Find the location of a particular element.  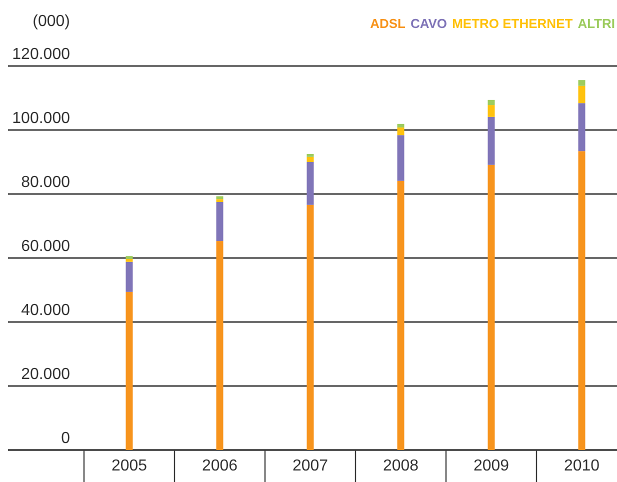

text: METRO ETHERNET is located at coordinates (512, 23).